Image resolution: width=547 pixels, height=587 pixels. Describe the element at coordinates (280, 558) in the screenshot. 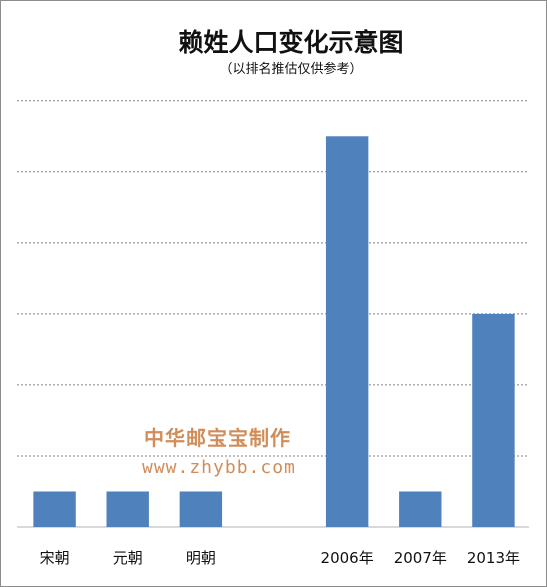

I see `x-tick-labels: 宋朝 元朝 明朝 2006年 2007年 2013年` at that location.